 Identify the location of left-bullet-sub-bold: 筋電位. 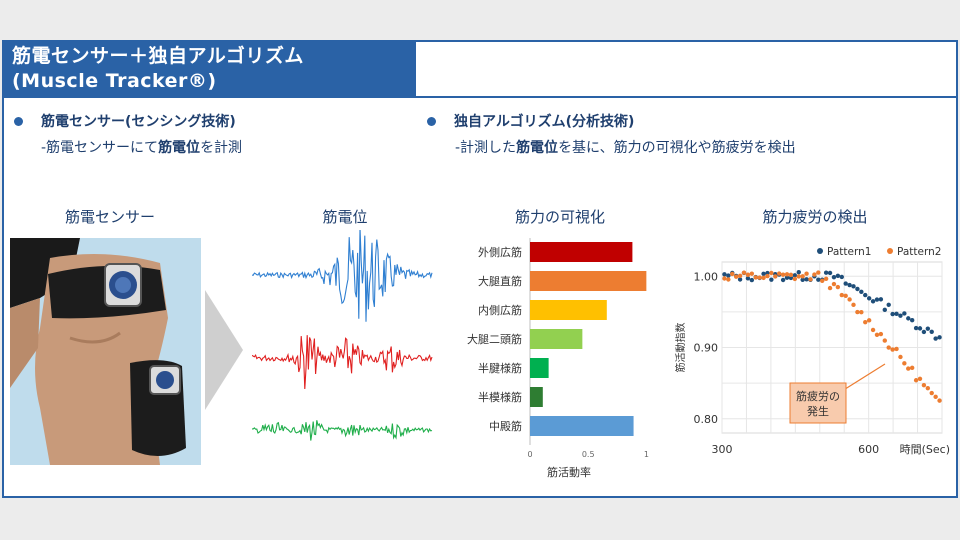
(179, 148).